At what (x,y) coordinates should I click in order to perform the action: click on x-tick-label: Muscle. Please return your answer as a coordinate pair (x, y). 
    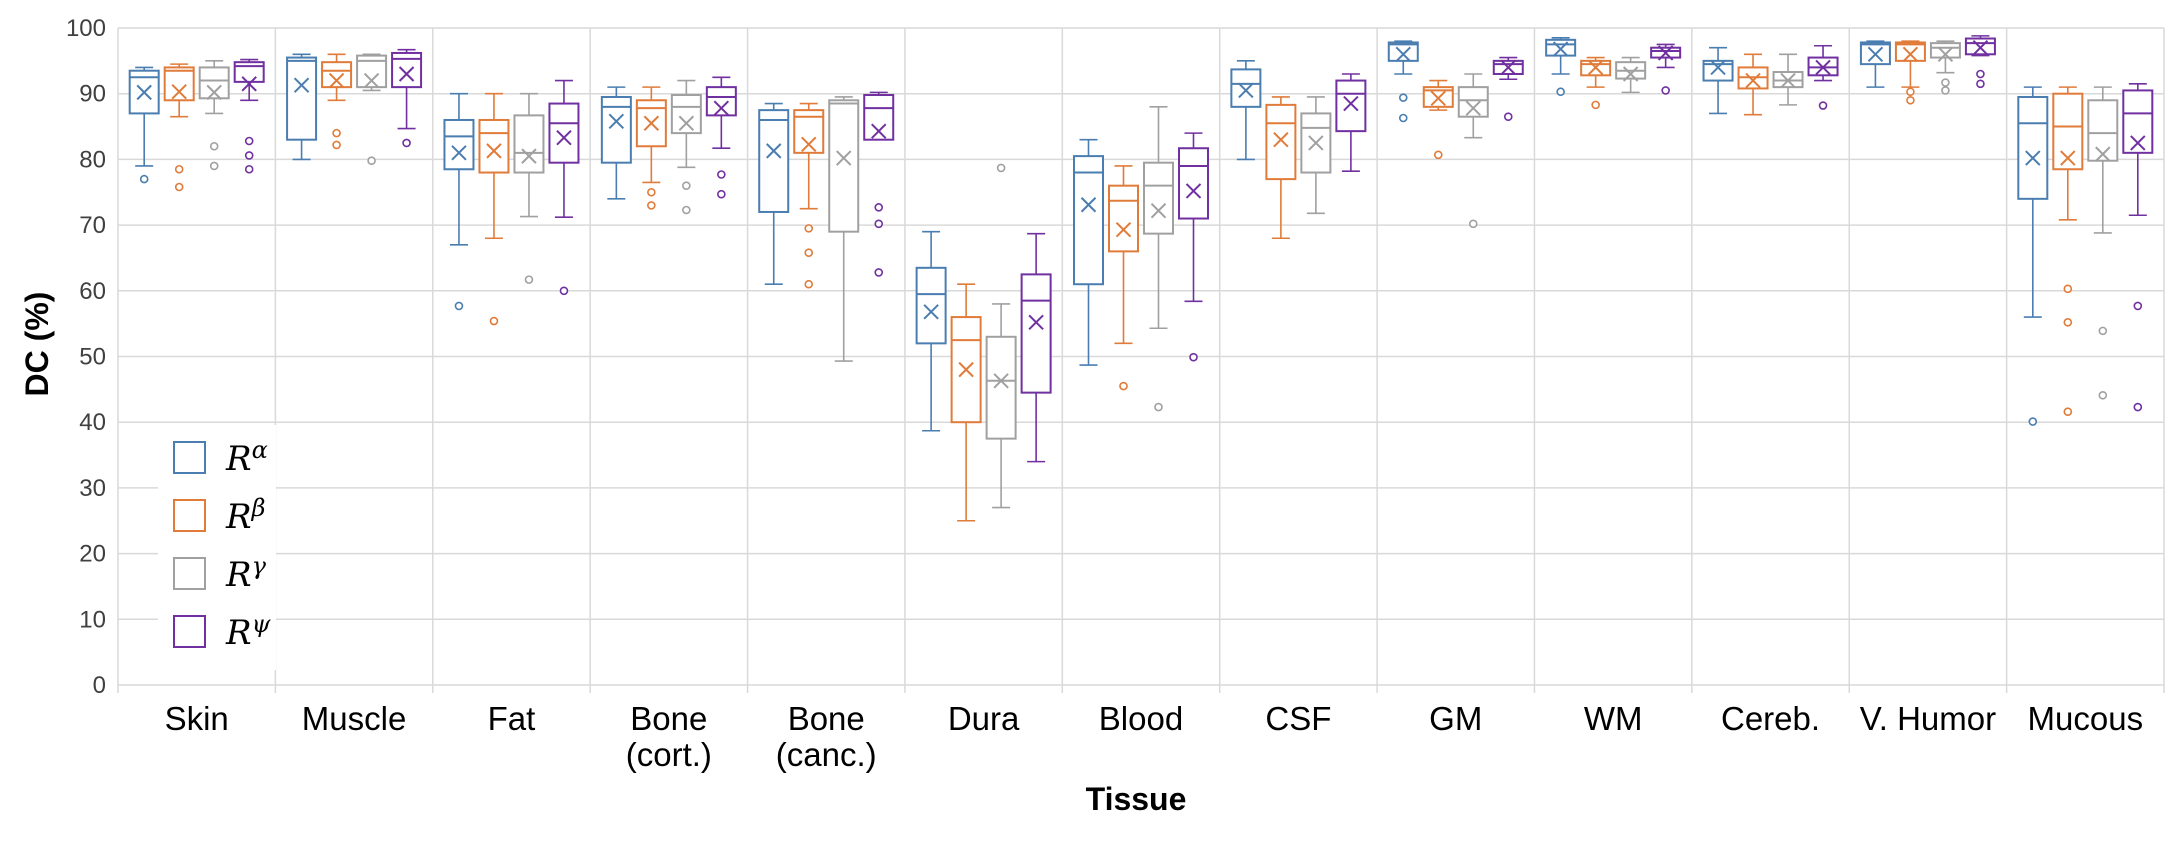
    Looking at the image, I should click on (354, 718).